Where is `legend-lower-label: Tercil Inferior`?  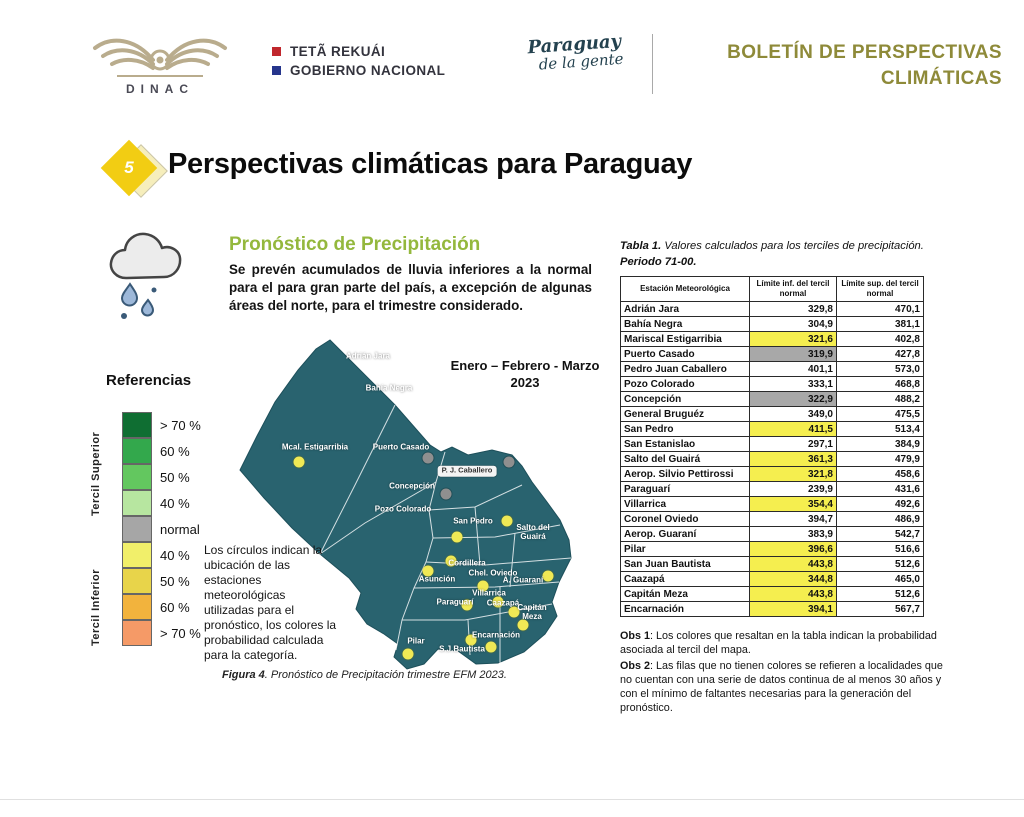
legend-lower-label: Tercil Inferior is located at coordinates (96, 607).